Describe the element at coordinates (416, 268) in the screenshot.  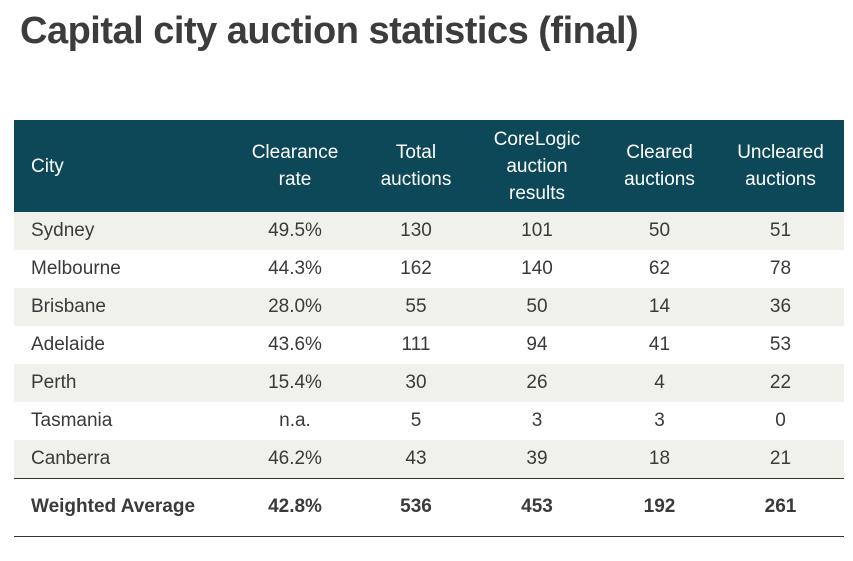
I see `cell-total-auctions: 162` at that location.